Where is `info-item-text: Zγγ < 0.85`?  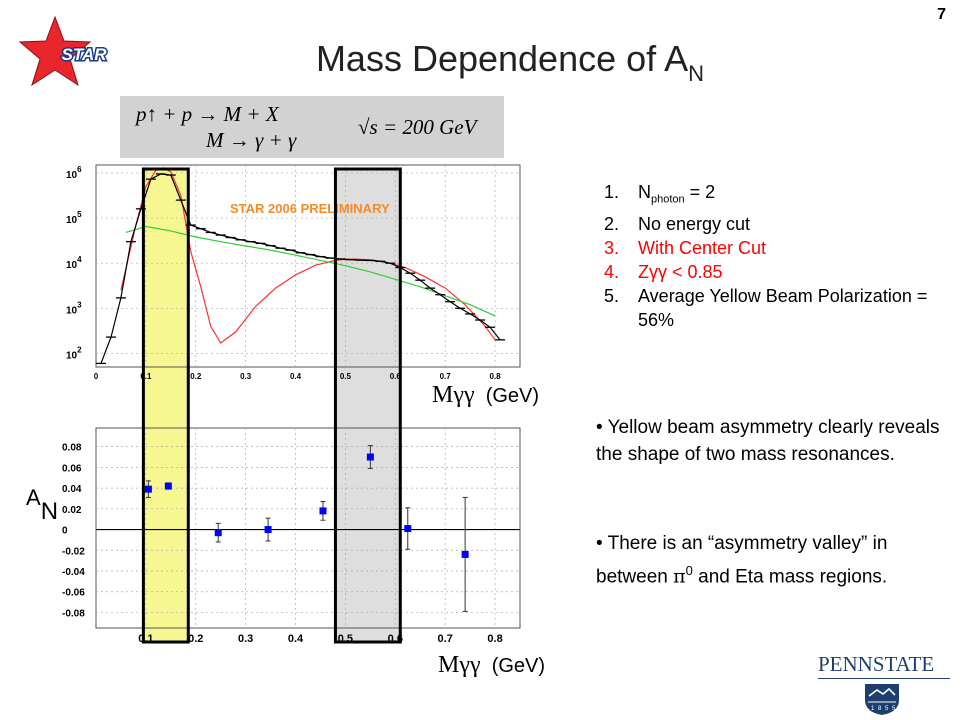 info-item-text: Zγγ < 0.85 is located at coordinates (680, 271).